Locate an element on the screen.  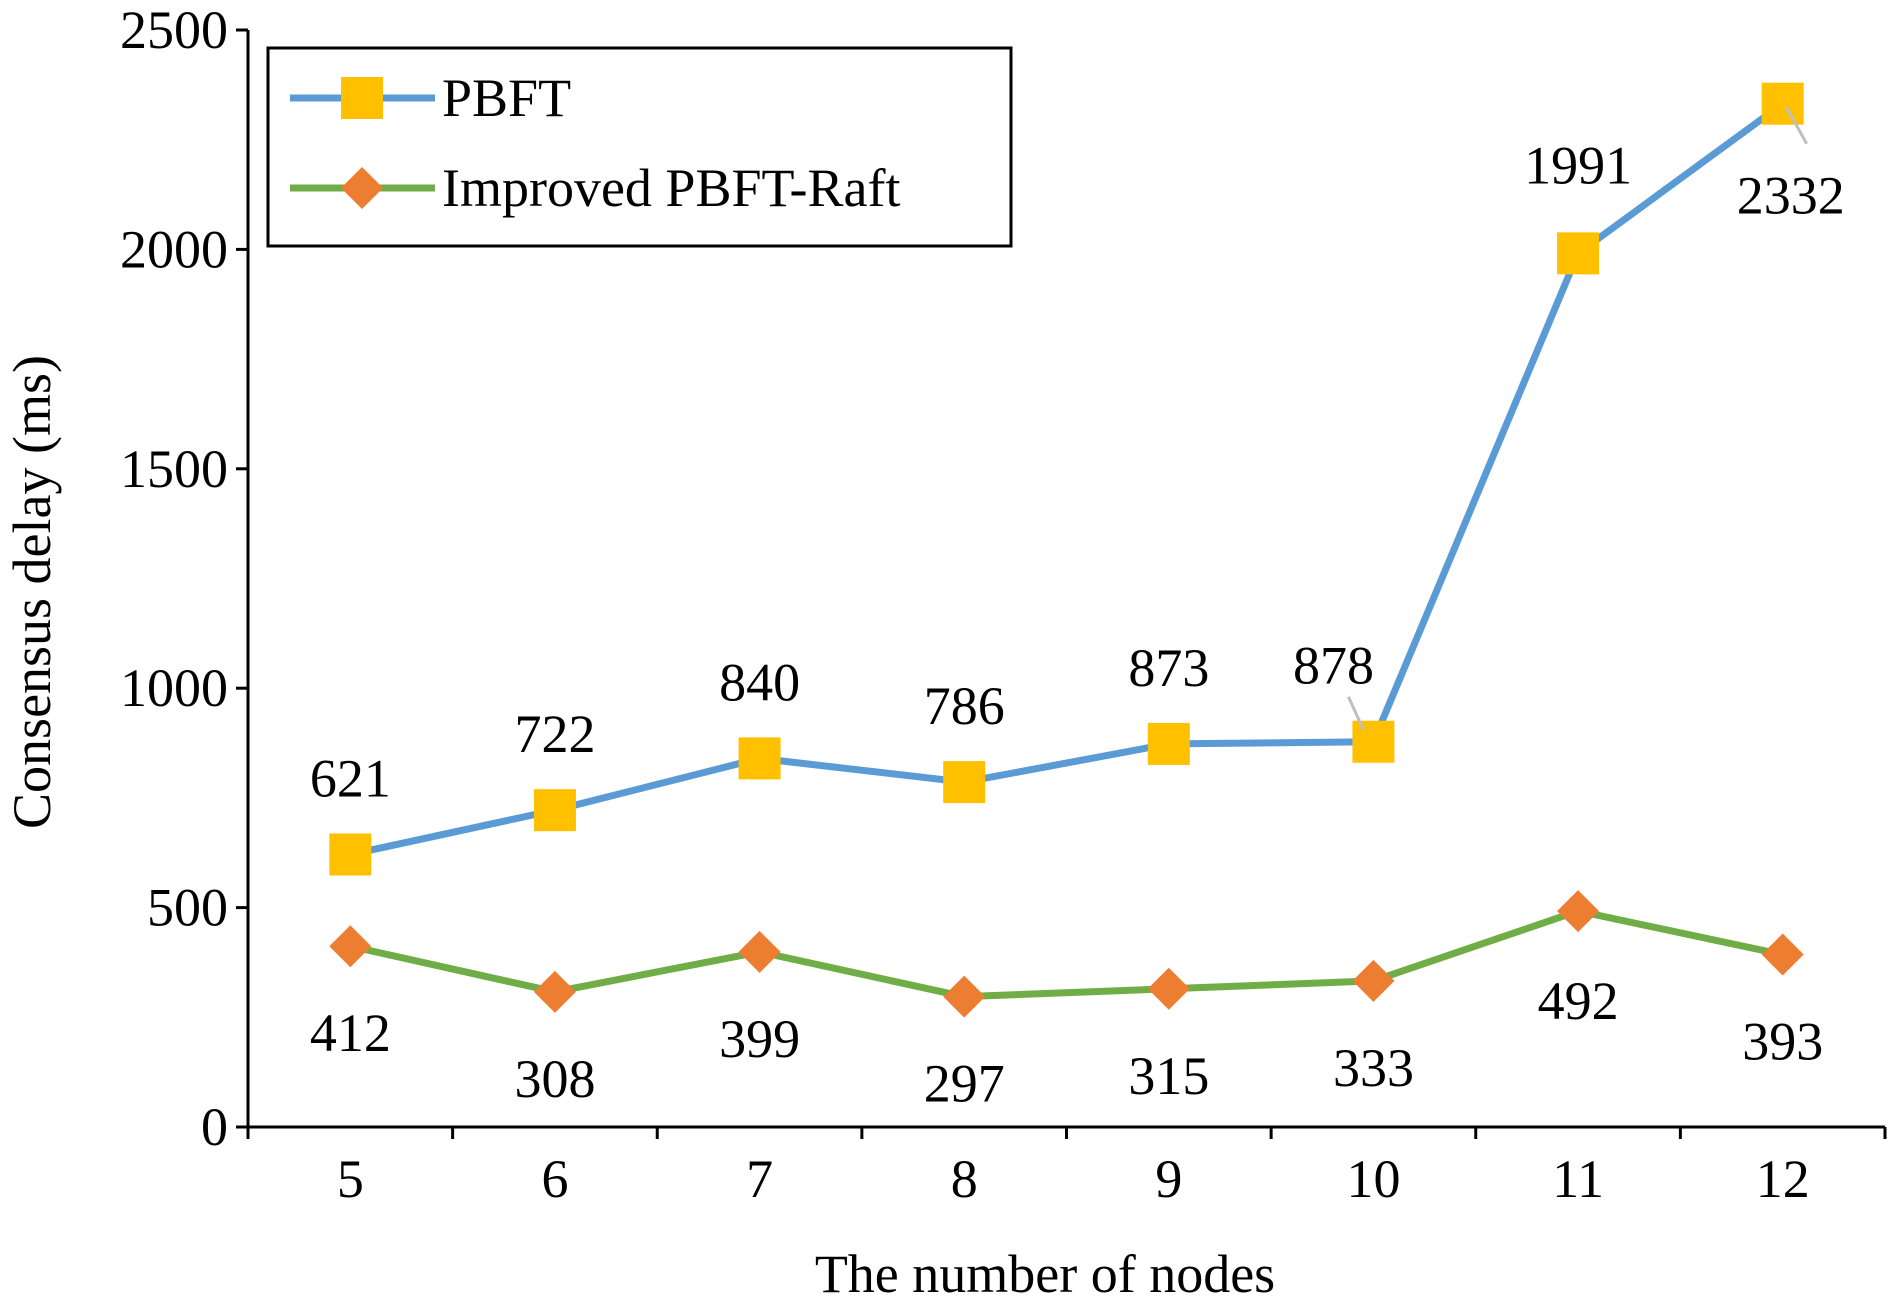
x-tick-label: 6 is located at coordinates (554, 1179).